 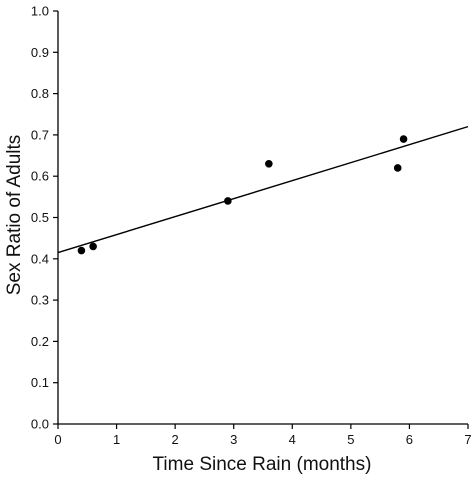 What do you see at coordinates (263, 435) in the screenshot?
I see `x-axis: 0 1 2 3 4 5 6 7` at bounding box center [263, 435].